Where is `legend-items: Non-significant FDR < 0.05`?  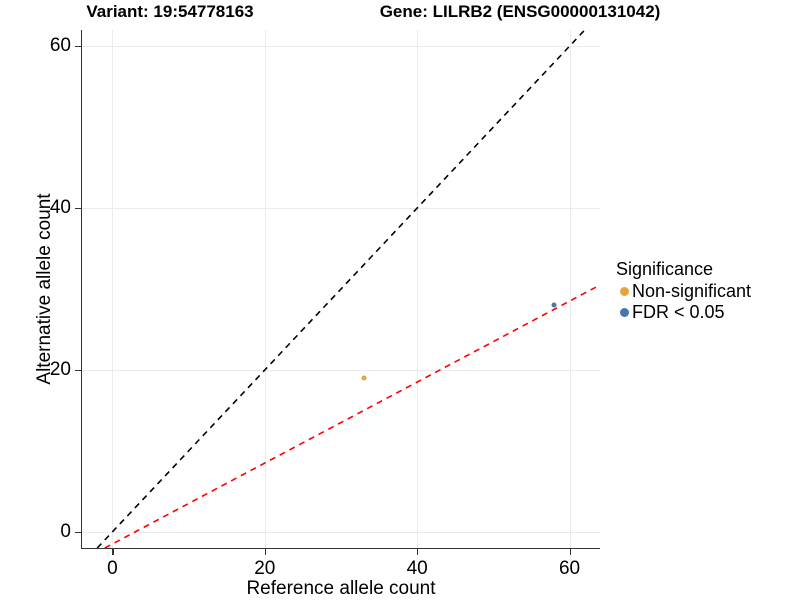
legend-items: Non-significant FDR < 0.05 is located at coordinates (706, 302).